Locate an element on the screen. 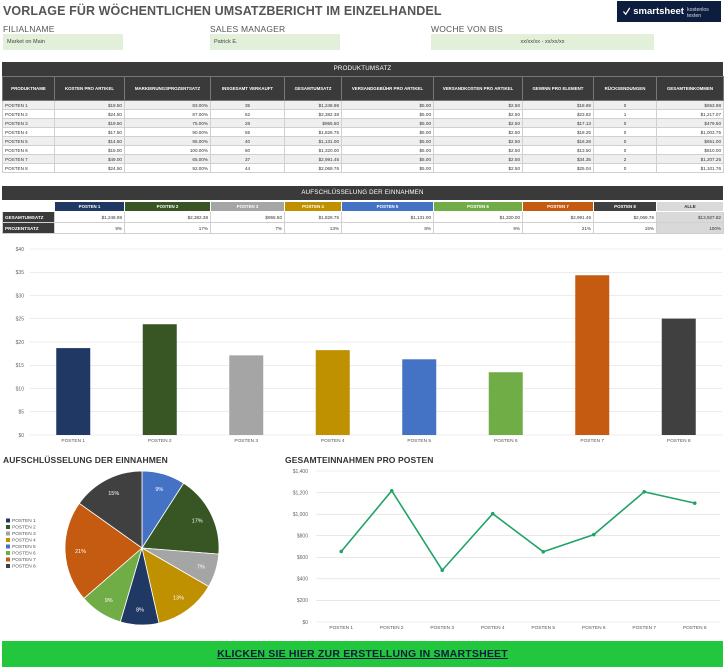 The width and height of the screenshot is (725, 670). y-tick-label: $0 is located at coordinates (21, 436).